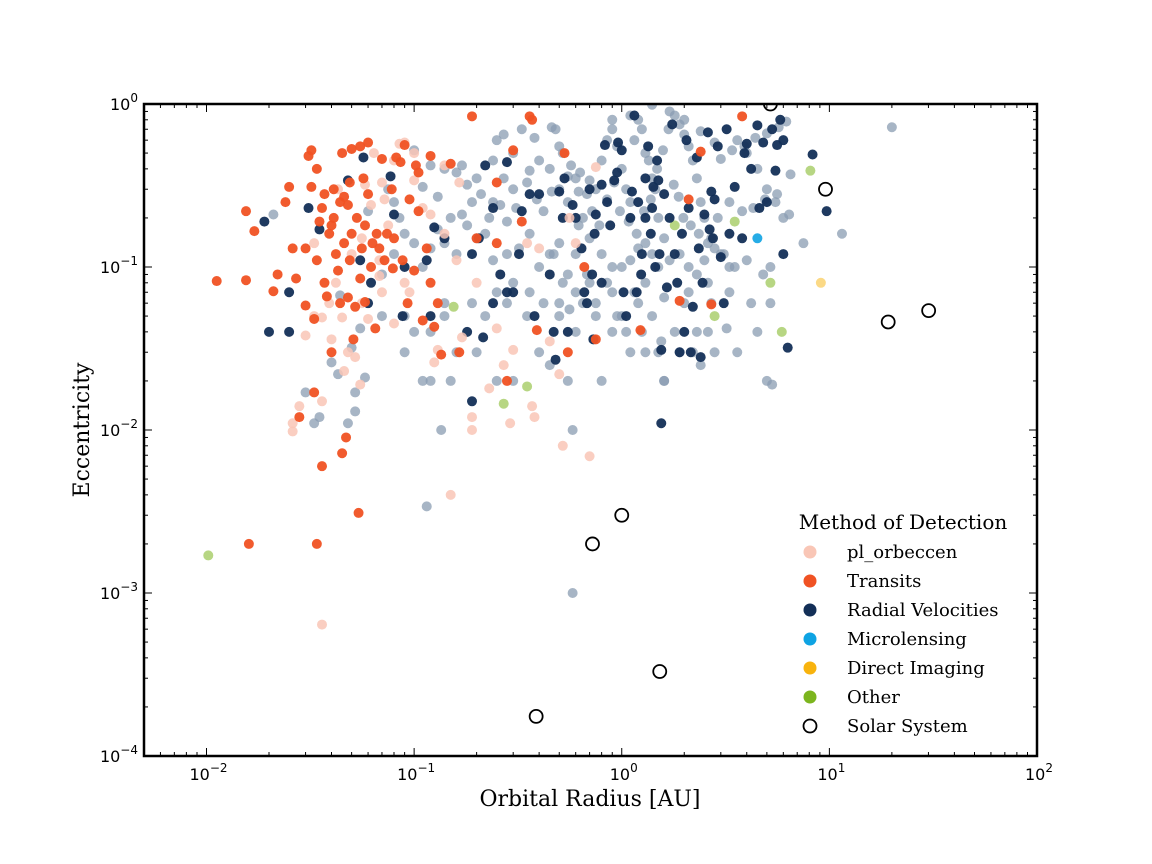 The height and width of the screenshot is (864, 1152). Describe the element at coordinates (862, 581) in the screenshot. I see `legend-item: Transits` at that location.